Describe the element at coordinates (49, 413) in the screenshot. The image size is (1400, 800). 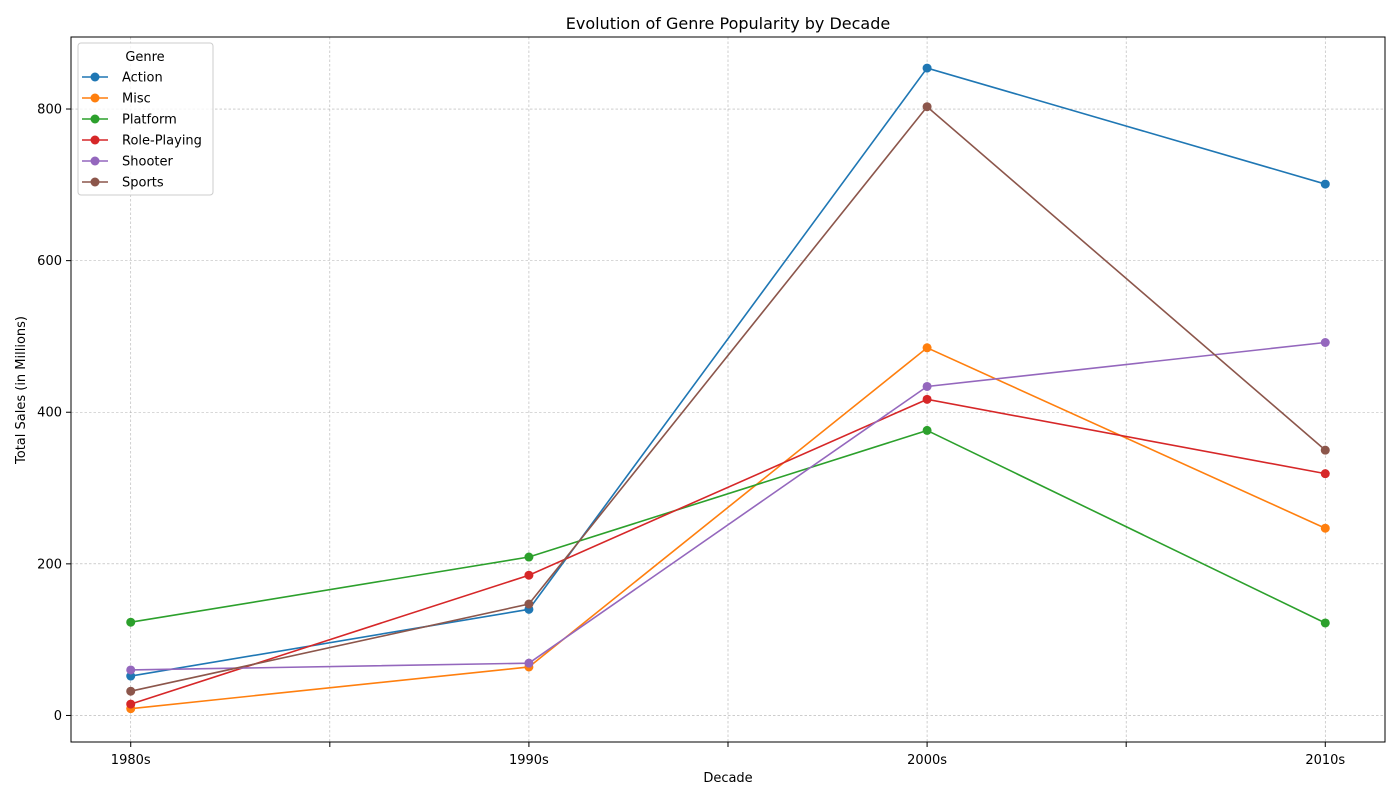
I see `y-tick-label: 400` at that location.